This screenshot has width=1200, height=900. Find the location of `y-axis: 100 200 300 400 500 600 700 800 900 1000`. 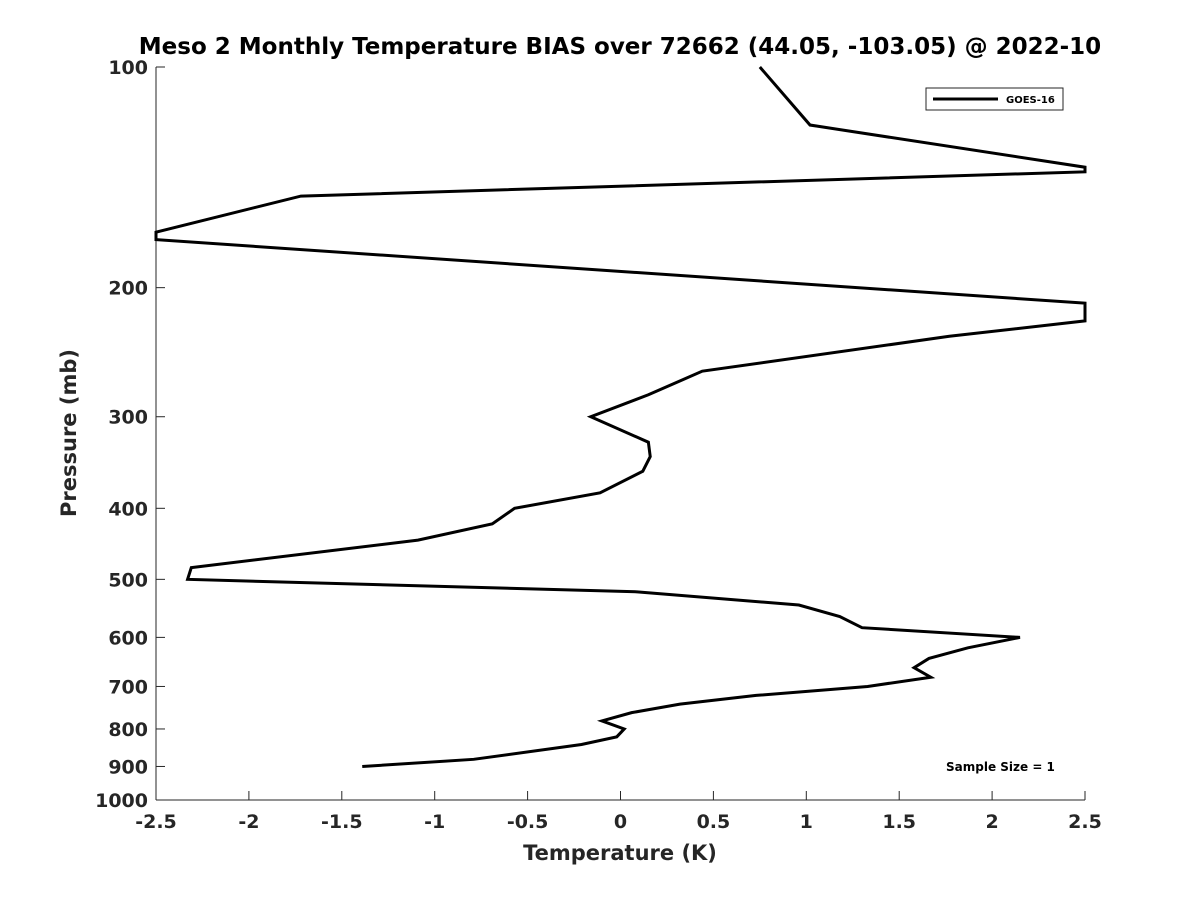

y-axis: 100 200 300 400 500 600 700 800 900 1000 is located at coordinates (130, 434).